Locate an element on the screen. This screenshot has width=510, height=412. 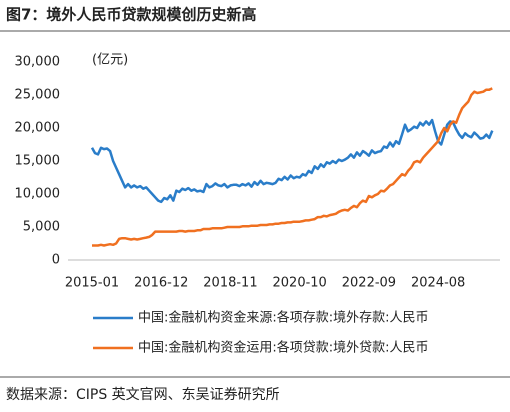
chart-title: 图7：境外人民币贷款规模创历史新高 is located at coordinates (131, 15).